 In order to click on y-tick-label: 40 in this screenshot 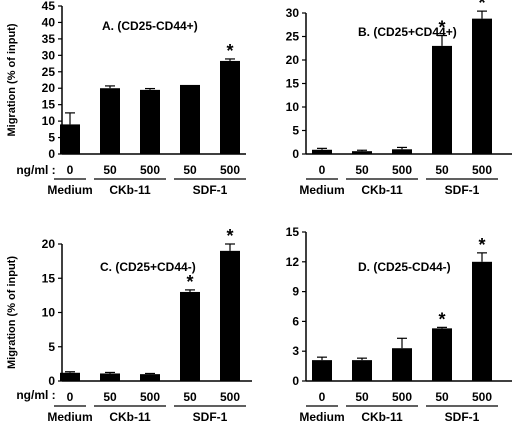, I will do `click(49, 22)`.